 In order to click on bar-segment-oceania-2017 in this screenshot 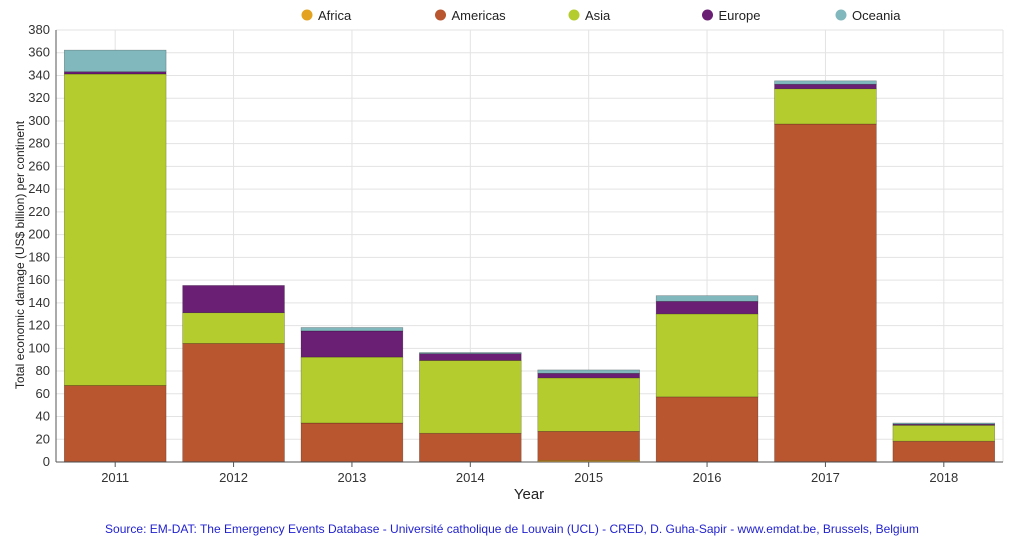, I will do `click(825, 82)`.